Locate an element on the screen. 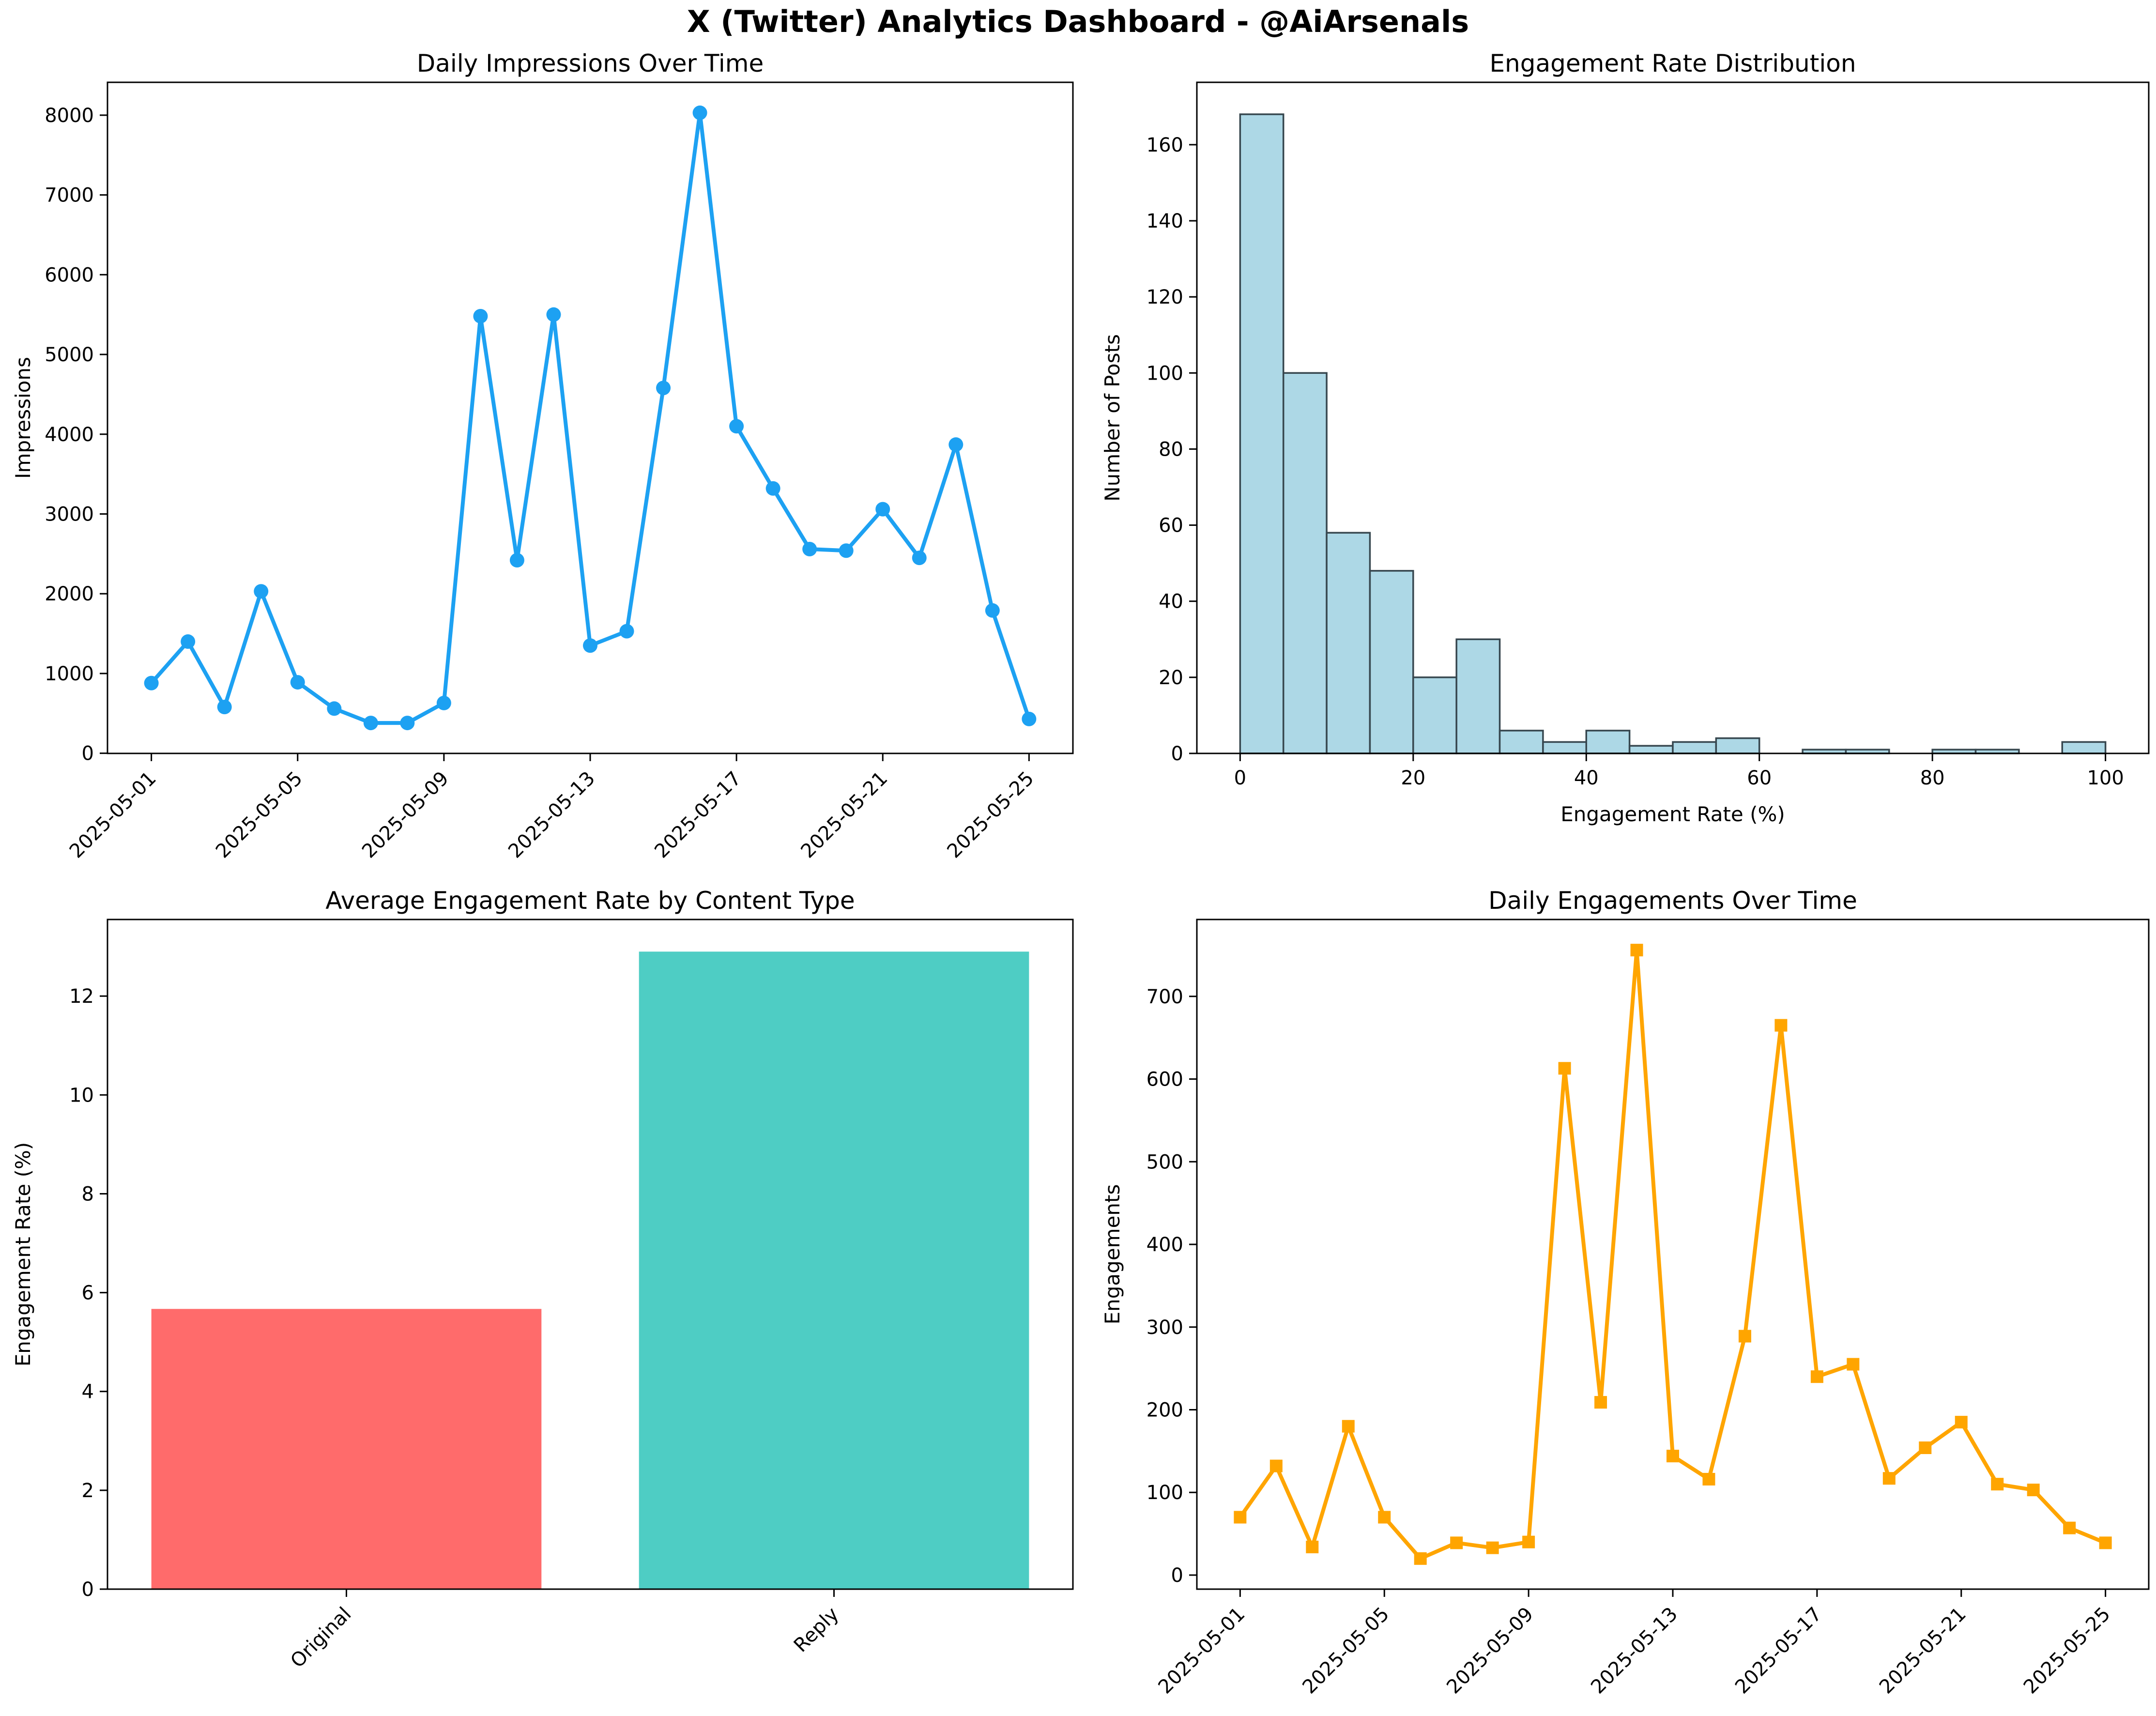 This screenshot has height=1716, width=2156. y-tick-label: 120 is located at coordinates (1165, 297).